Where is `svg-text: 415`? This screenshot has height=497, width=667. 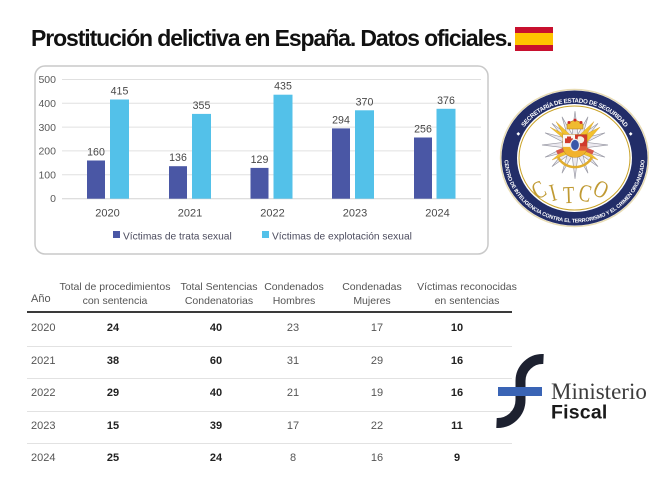
svg-text: 415 is located at coordinates (120, 92).